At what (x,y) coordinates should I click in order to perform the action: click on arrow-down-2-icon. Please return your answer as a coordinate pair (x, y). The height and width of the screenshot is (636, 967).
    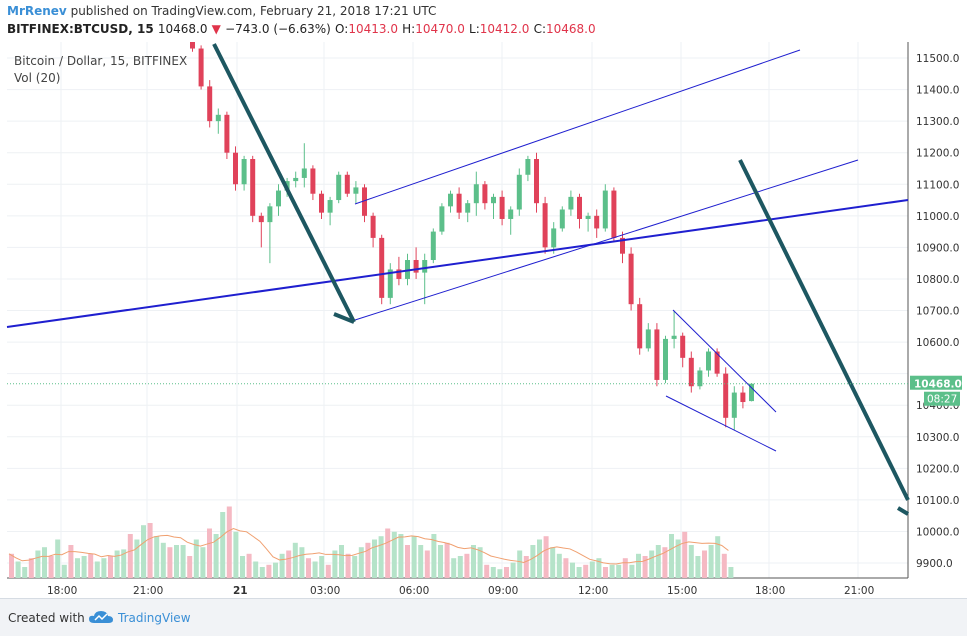
    Looking at the image, I should click on (824, 330).